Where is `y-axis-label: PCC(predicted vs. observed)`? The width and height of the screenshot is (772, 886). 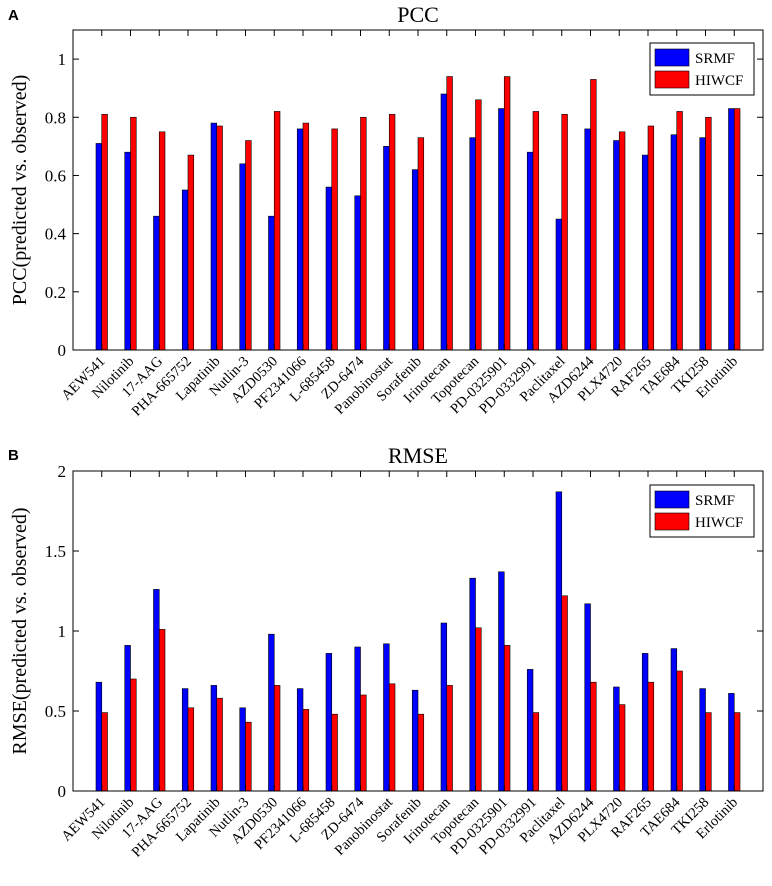 y-axis-label: PCC(predicted vs. observed) is located at coordinates (20, 190).